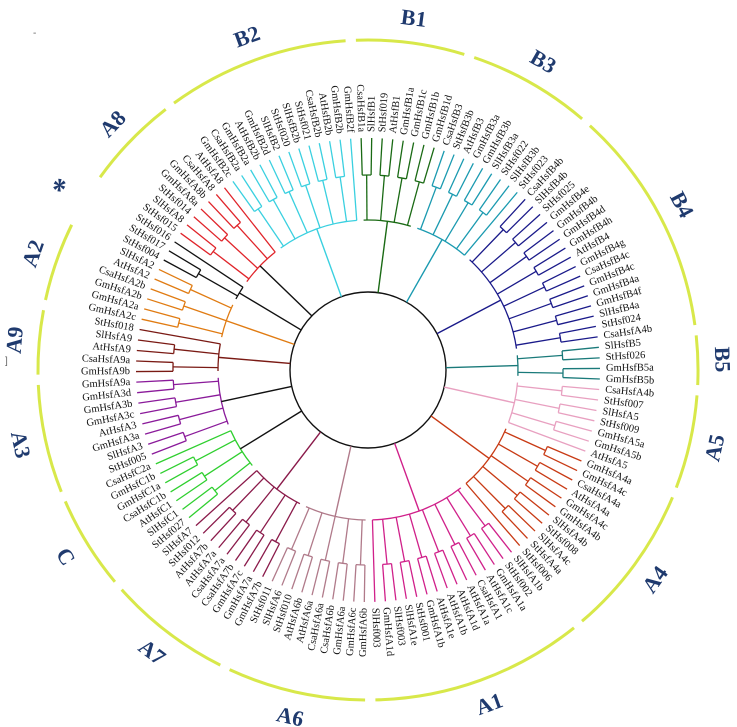 This screenshot has width=737, height=727. Describe the element at coordinates (278, 487) in the screenshot. I see `clade-arc-a7` at that location.